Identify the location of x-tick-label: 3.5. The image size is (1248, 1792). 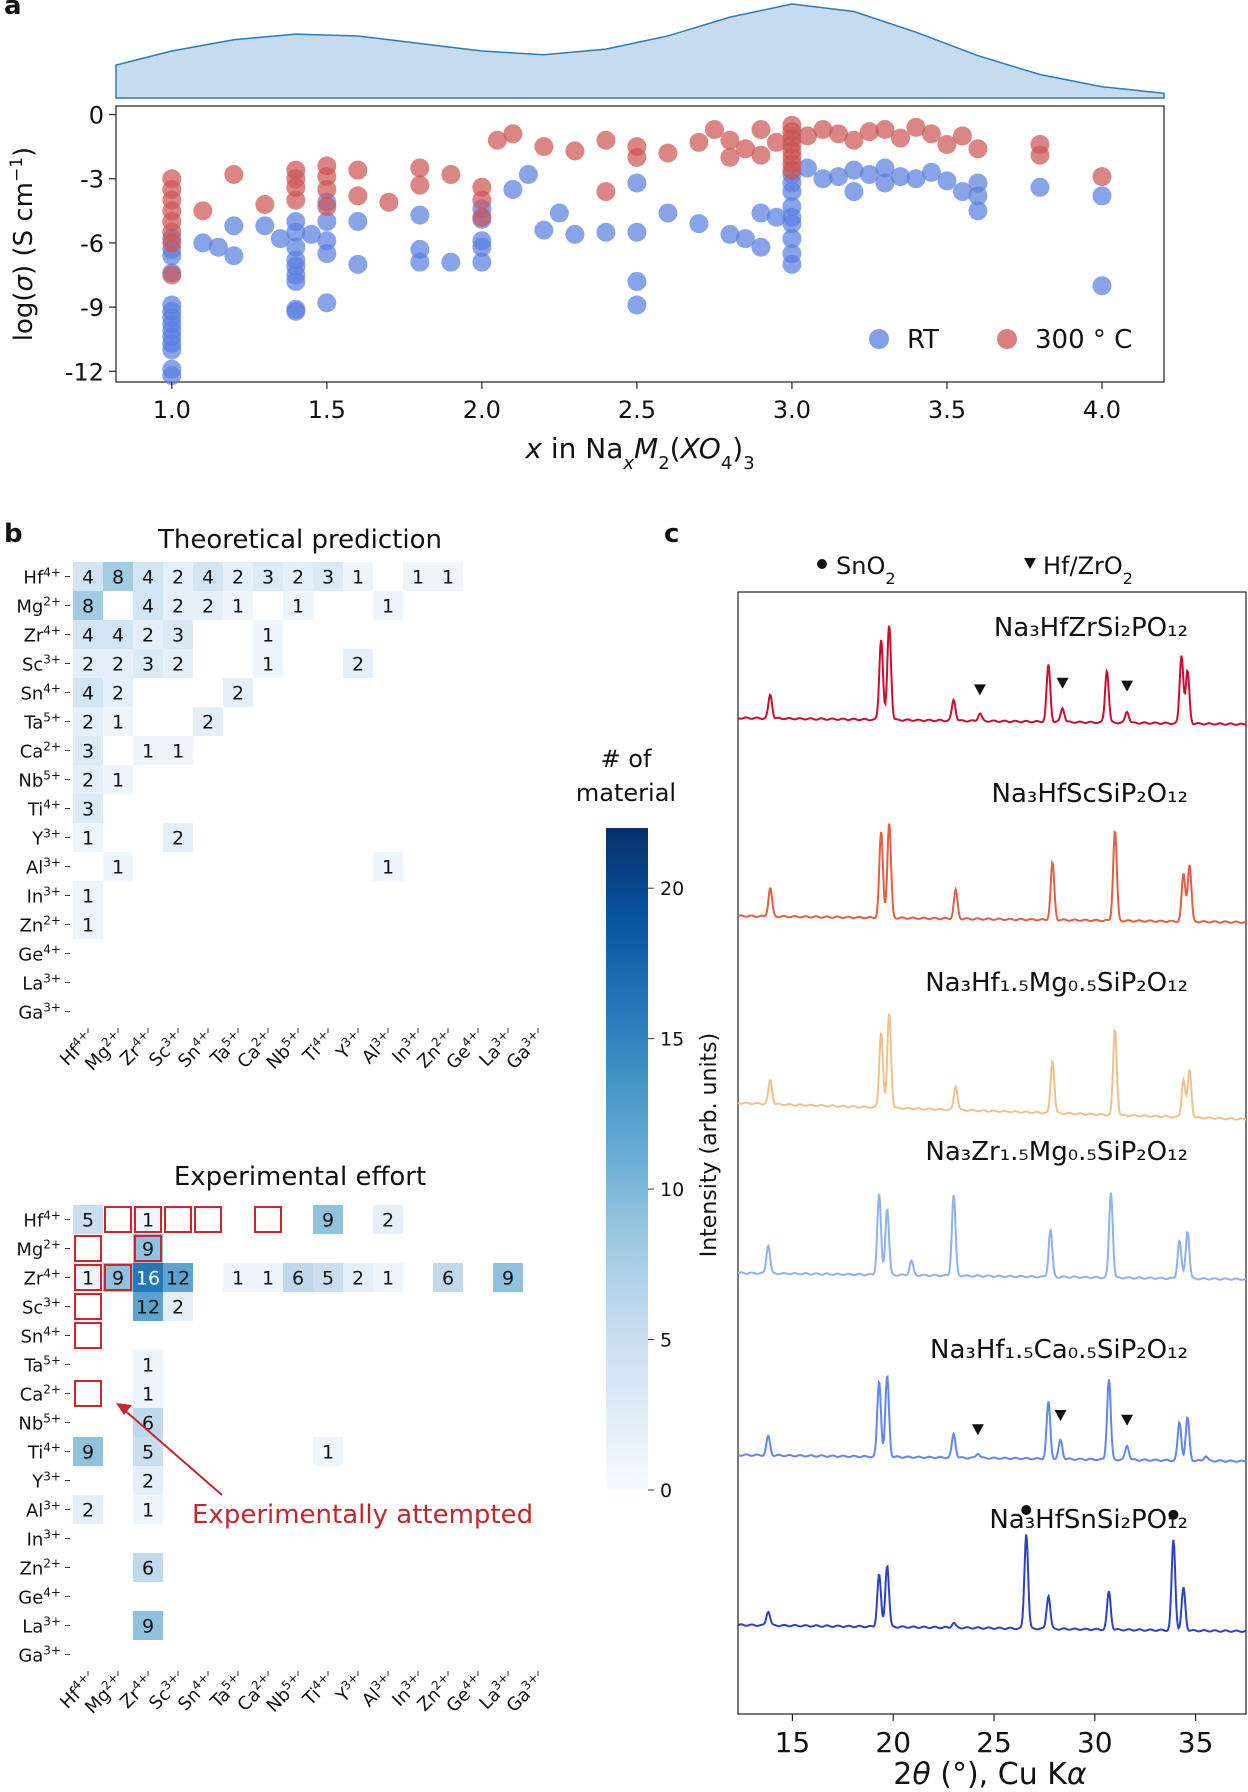
(947, 410).